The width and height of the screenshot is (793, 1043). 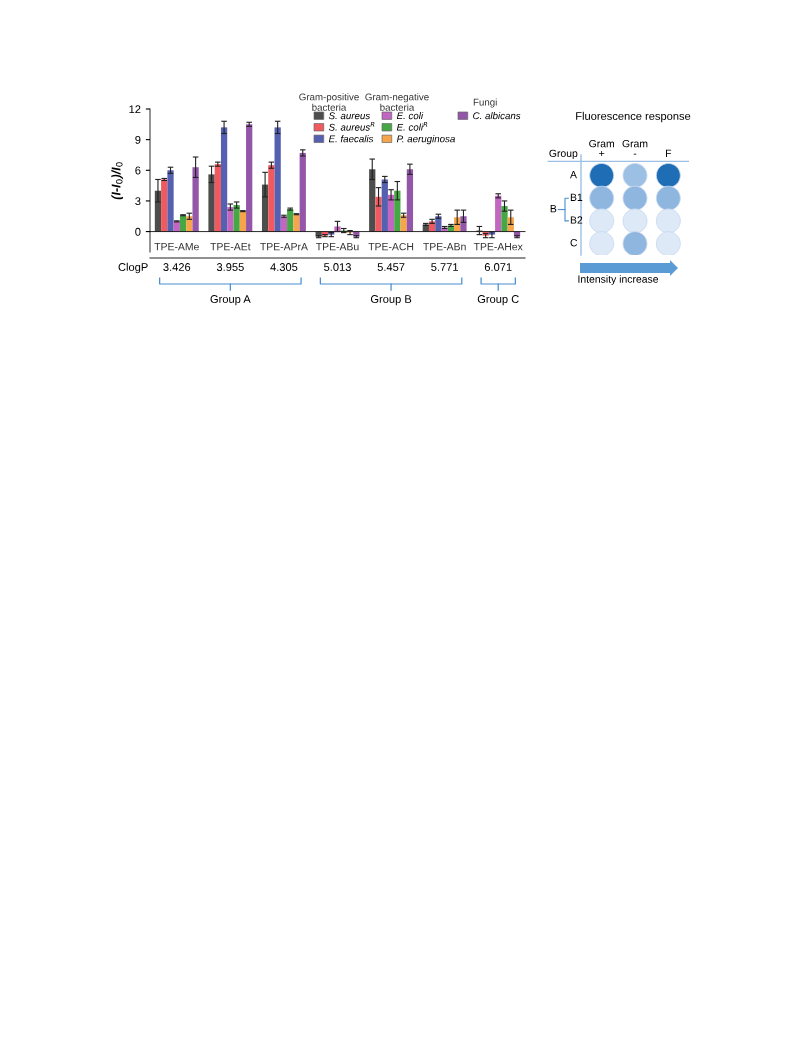 I want to click on category-label: C, so click(x=574, y=243).